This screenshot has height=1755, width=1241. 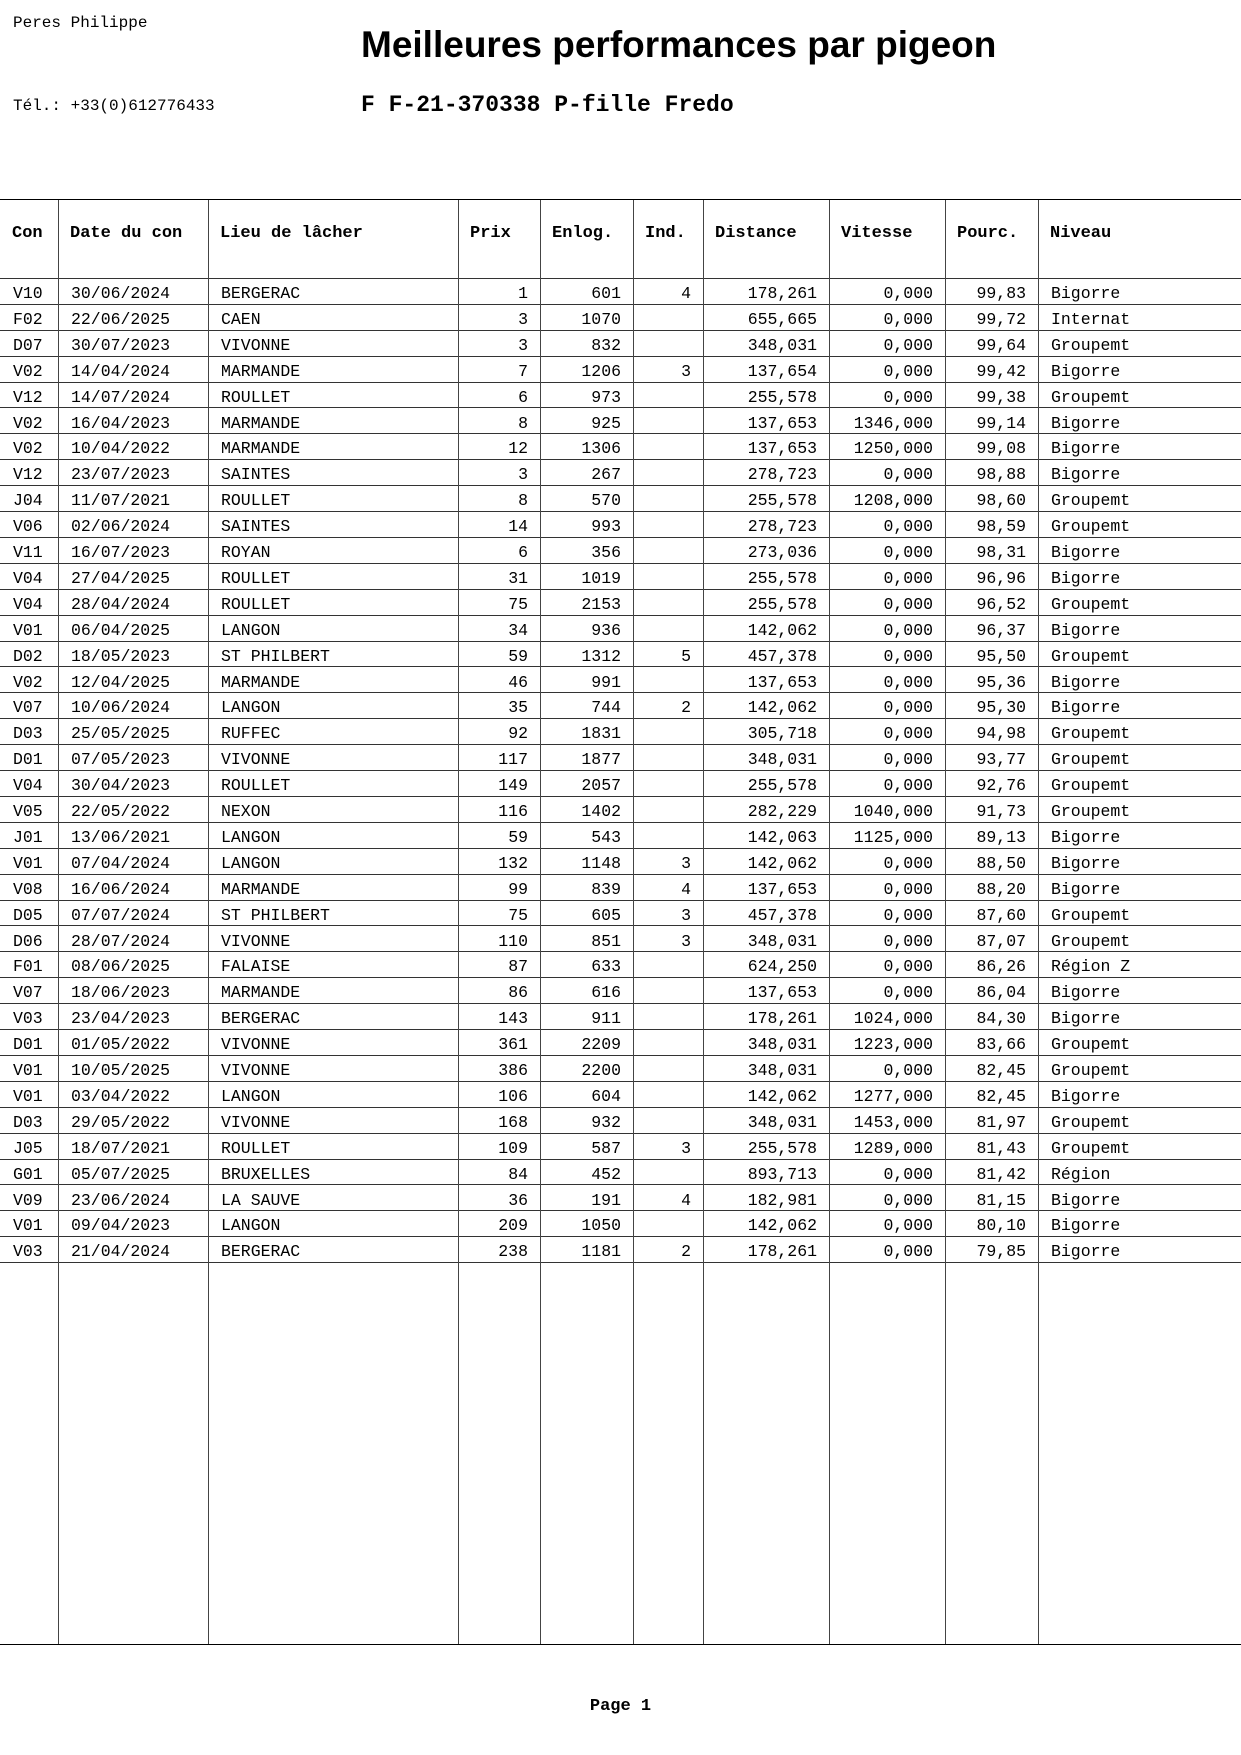 I want to click on cell-date: 27/04/2025, so click(x=121, y=578).